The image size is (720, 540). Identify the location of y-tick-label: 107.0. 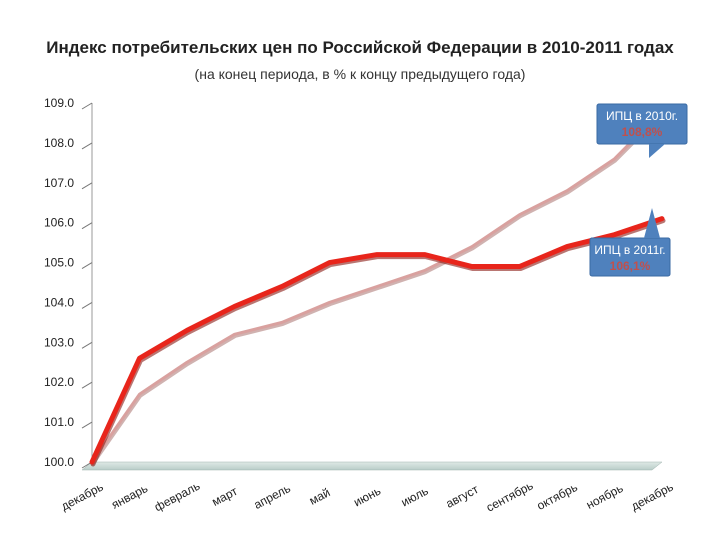
(59, 183).